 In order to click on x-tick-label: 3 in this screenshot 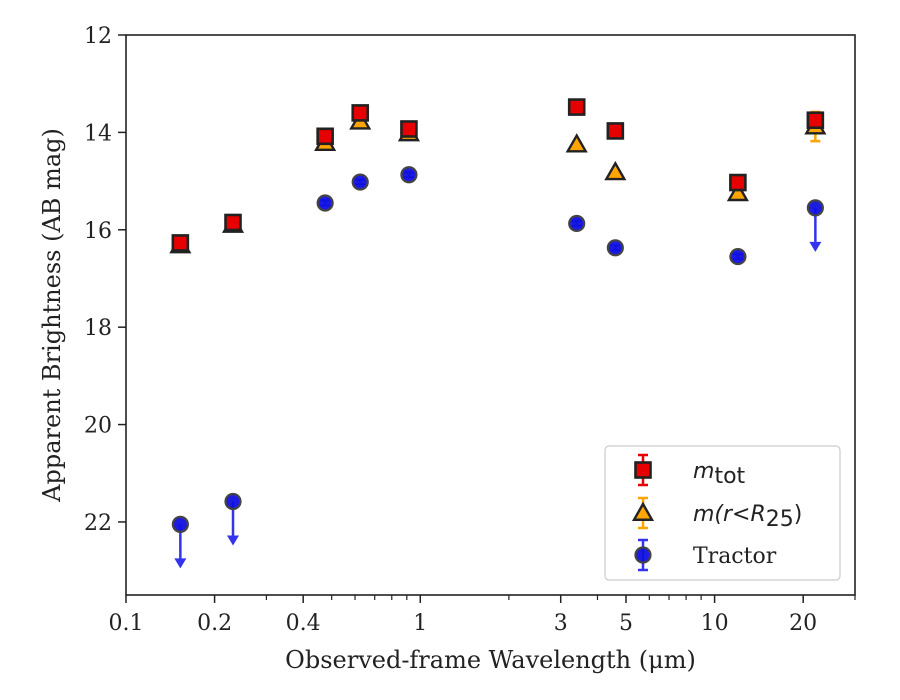, I will do `click(561, 623)`.